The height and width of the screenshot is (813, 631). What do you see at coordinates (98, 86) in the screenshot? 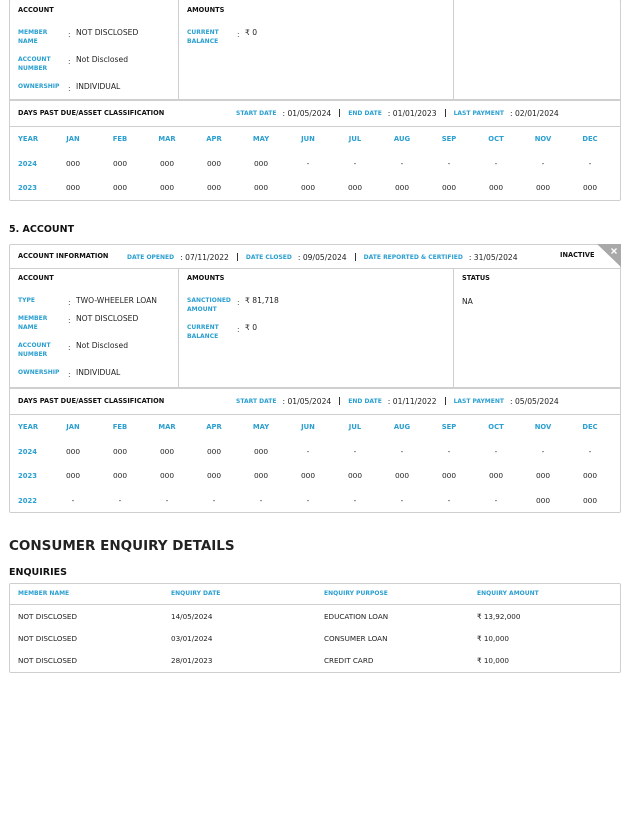
I see `field-value: INDIVIDUAL` at bounding box center [98, 86].